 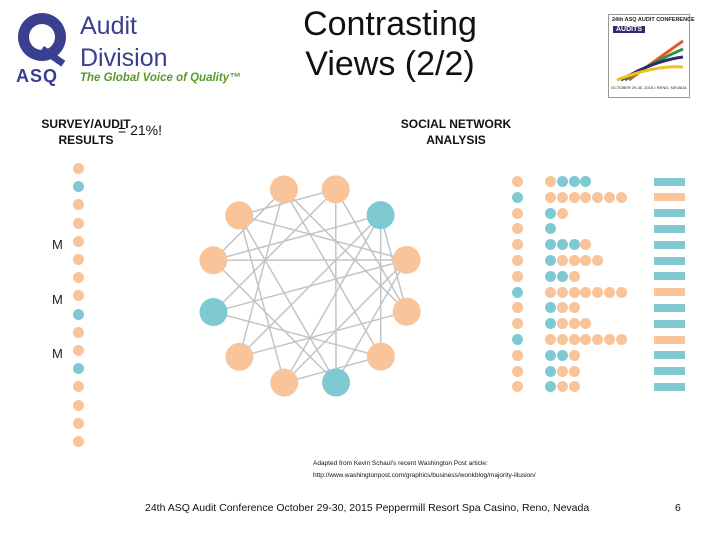 What do you see at coordinates (390, 24) in the screenshot?
I see `title-line-1: Contrasting` at bounding box center [390, 24].